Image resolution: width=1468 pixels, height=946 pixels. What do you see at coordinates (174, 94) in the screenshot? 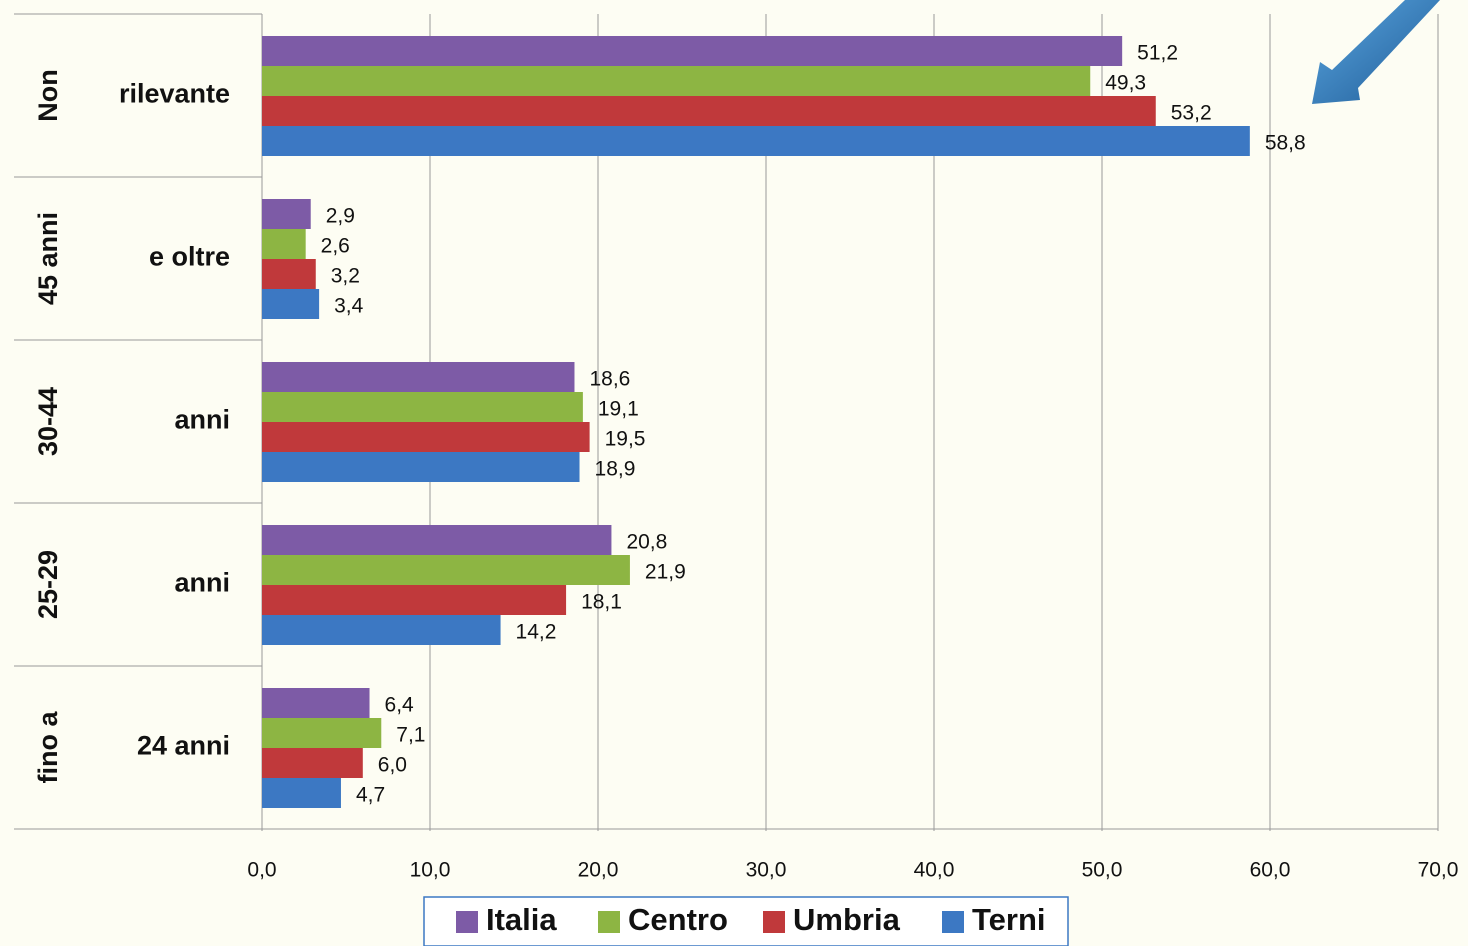
I see `category-label: rilevante` at bounding box center [174, 94].